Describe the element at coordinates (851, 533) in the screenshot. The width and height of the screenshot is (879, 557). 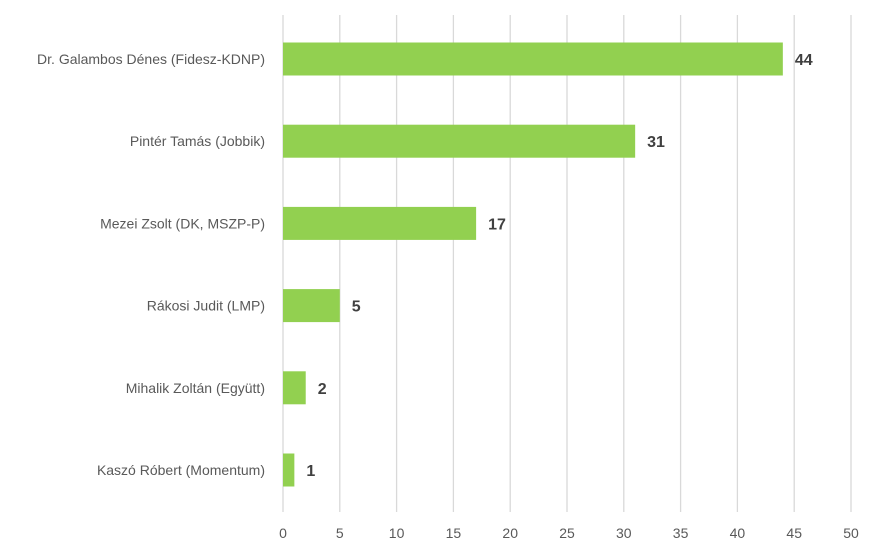
I see `x-tick-label: 50` at that location.